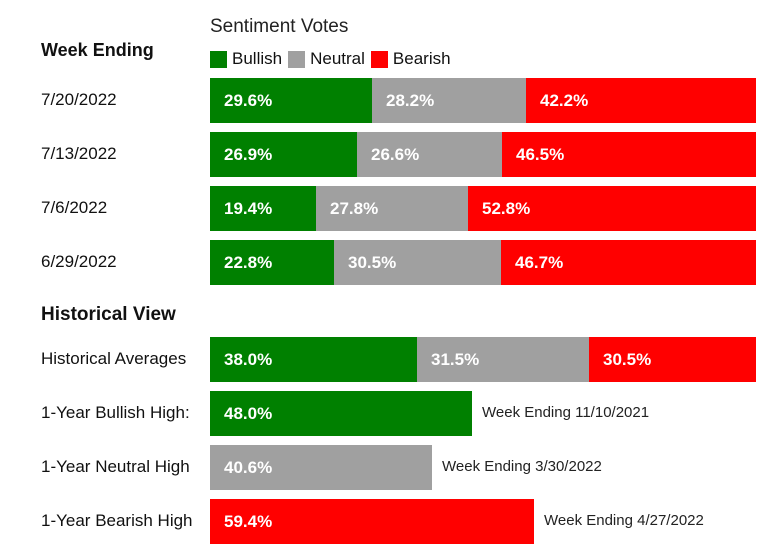  Describe the element at coordinates (79, 153) in the screenshot. I see `week-row-2-label: 7/13/2022` at that location.